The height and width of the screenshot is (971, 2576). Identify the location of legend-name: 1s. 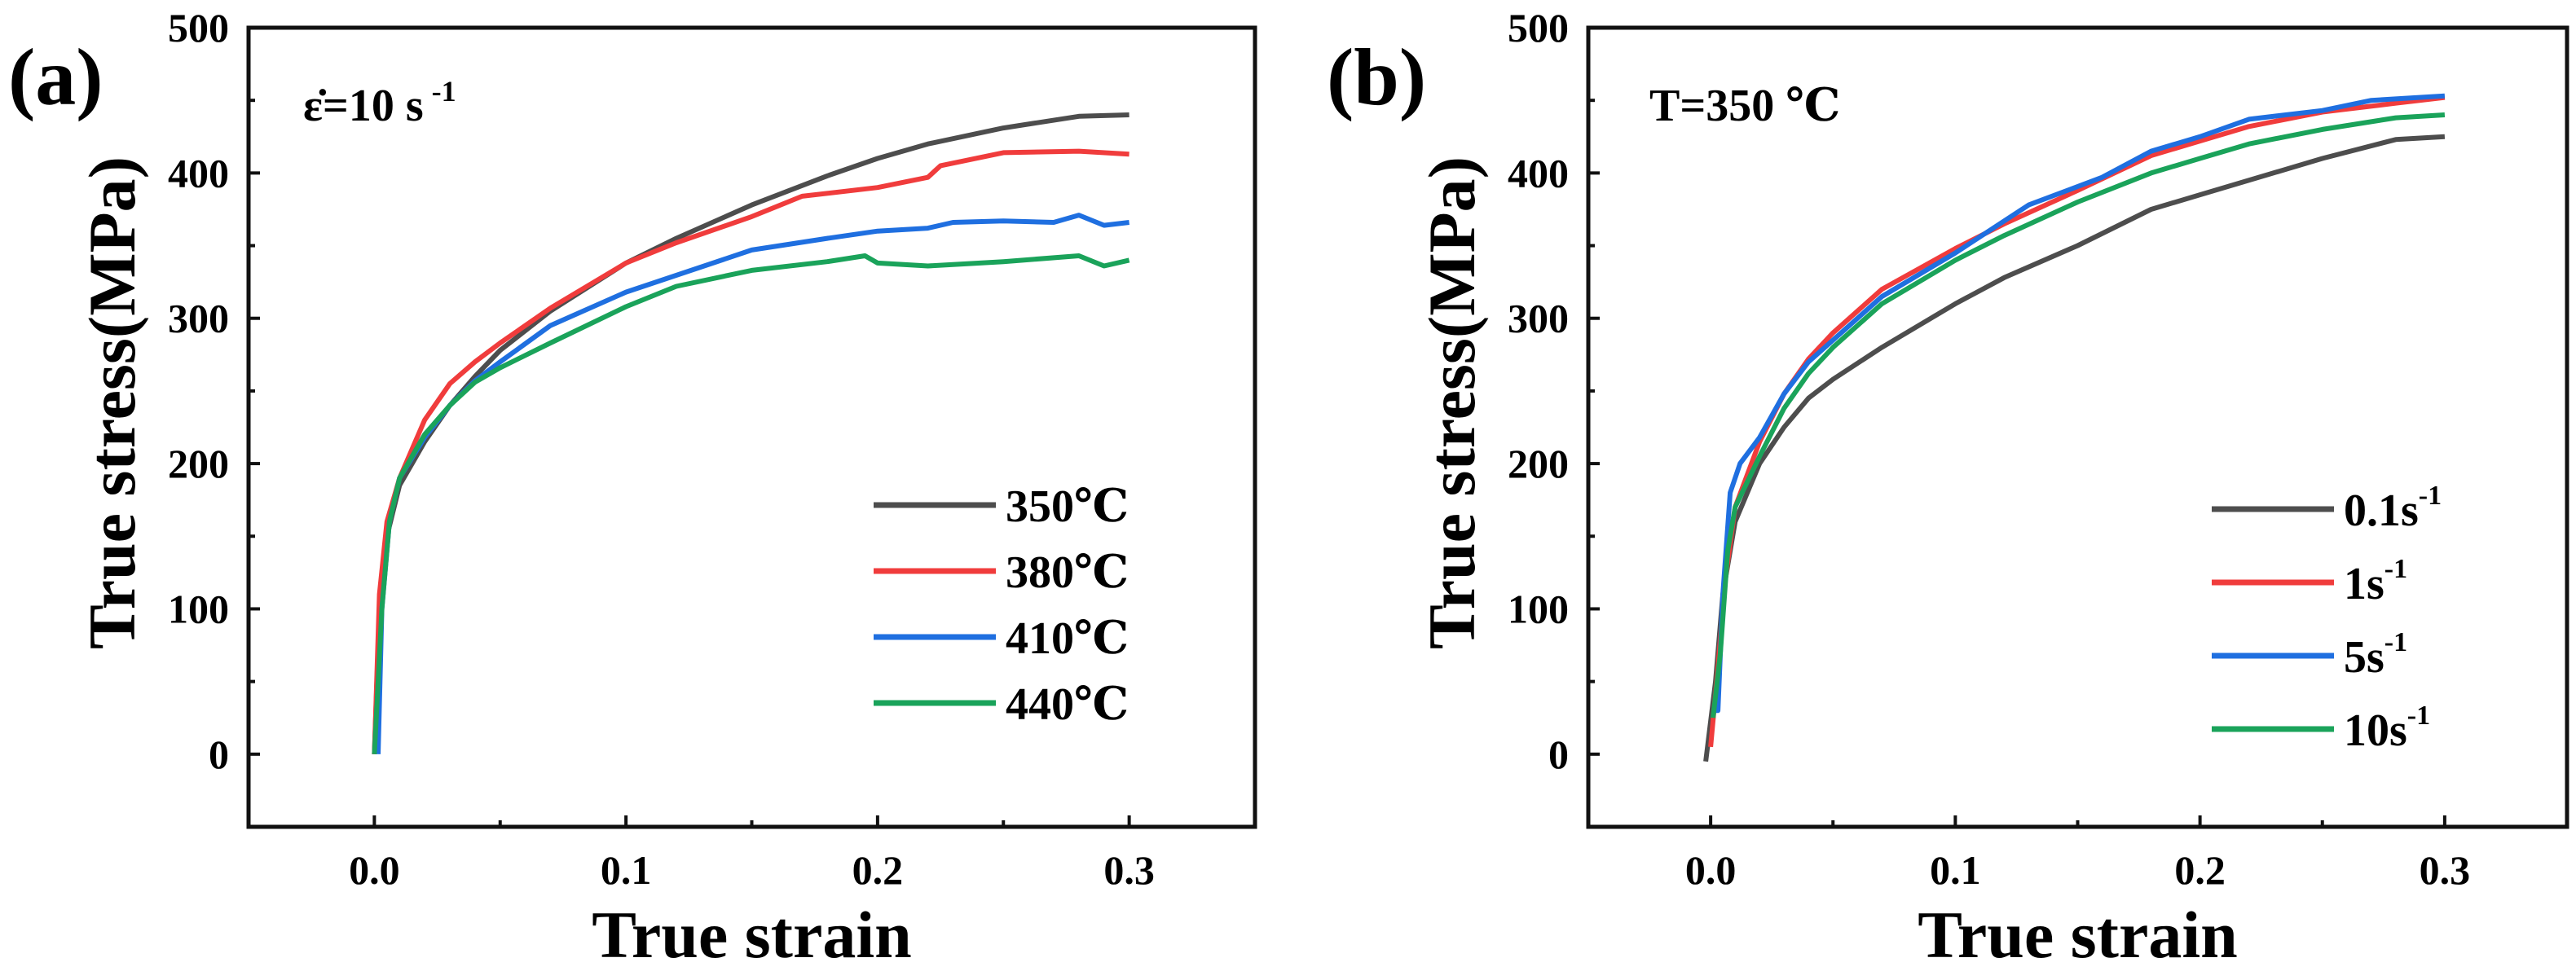
(2364, 584).